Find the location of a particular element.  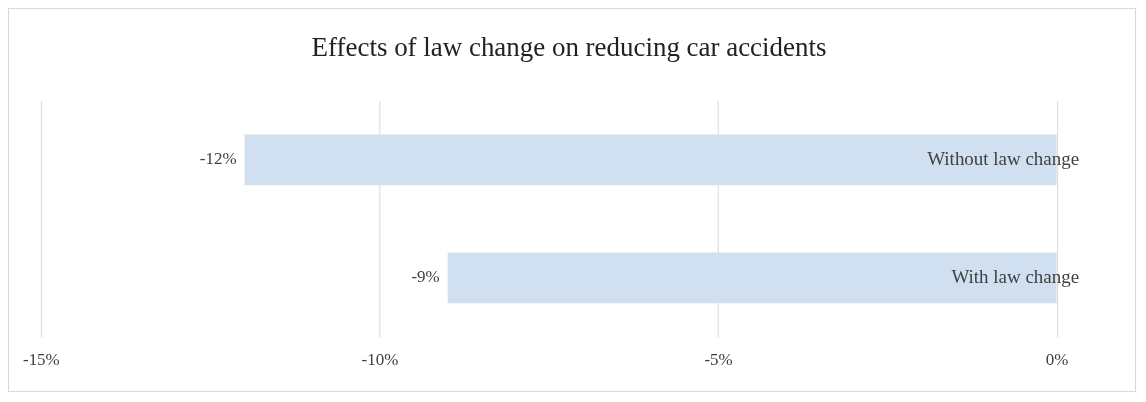

chart-title: Effects of law change on reducing car accidents is located at coordinates (569, 47).